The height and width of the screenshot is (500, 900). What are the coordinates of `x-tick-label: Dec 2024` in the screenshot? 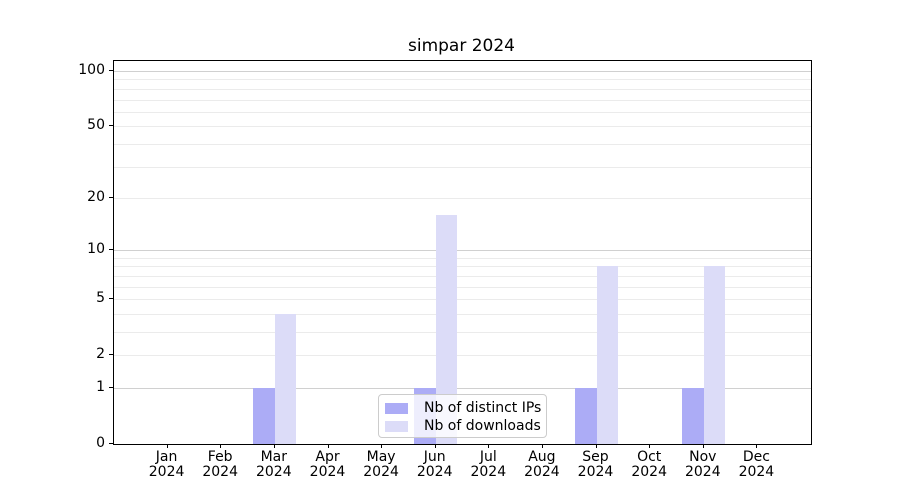 It's located at (756, 464).